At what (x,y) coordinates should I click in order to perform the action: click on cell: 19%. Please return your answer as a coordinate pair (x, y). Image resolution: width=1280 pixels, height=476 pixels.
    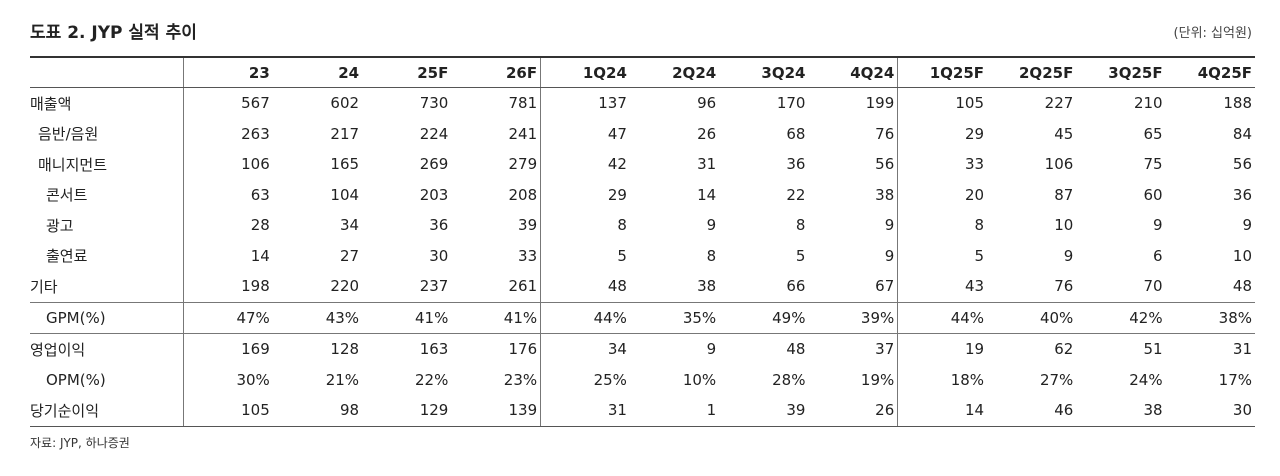
    Looking at the image, I should click on (853, 379).